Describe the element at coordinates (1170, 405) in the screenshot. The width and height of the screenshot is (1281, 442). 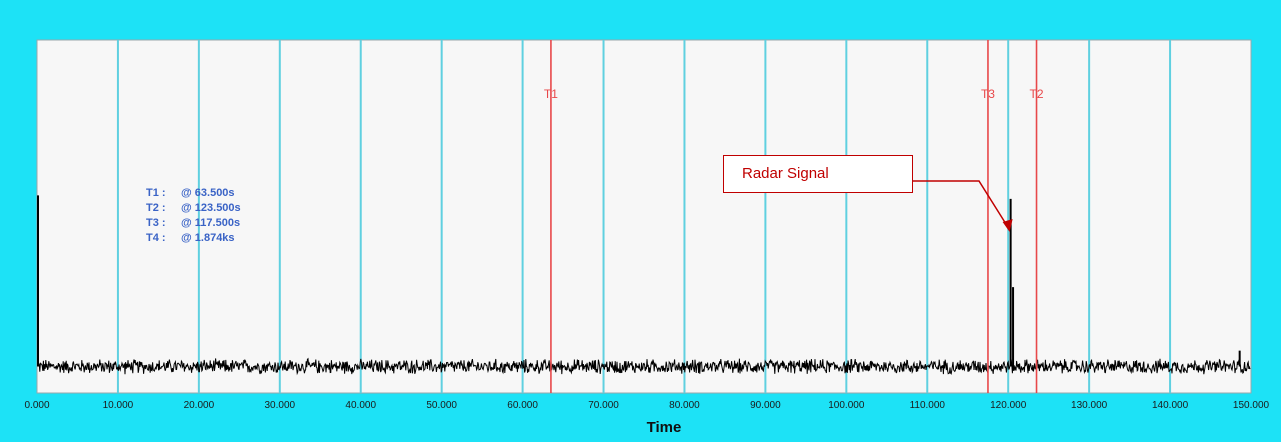
I see `x-tick-label: 140.000` at that location.